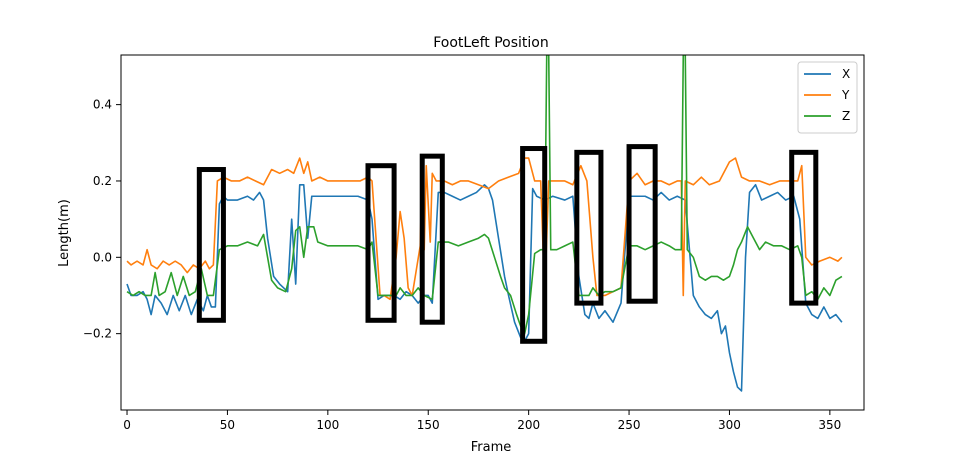 The height and width of the screenshot is (465, 960). Describe the element at coordinates (428, 425) in the screenshot. I see `x-tick-label: 150` at that location.